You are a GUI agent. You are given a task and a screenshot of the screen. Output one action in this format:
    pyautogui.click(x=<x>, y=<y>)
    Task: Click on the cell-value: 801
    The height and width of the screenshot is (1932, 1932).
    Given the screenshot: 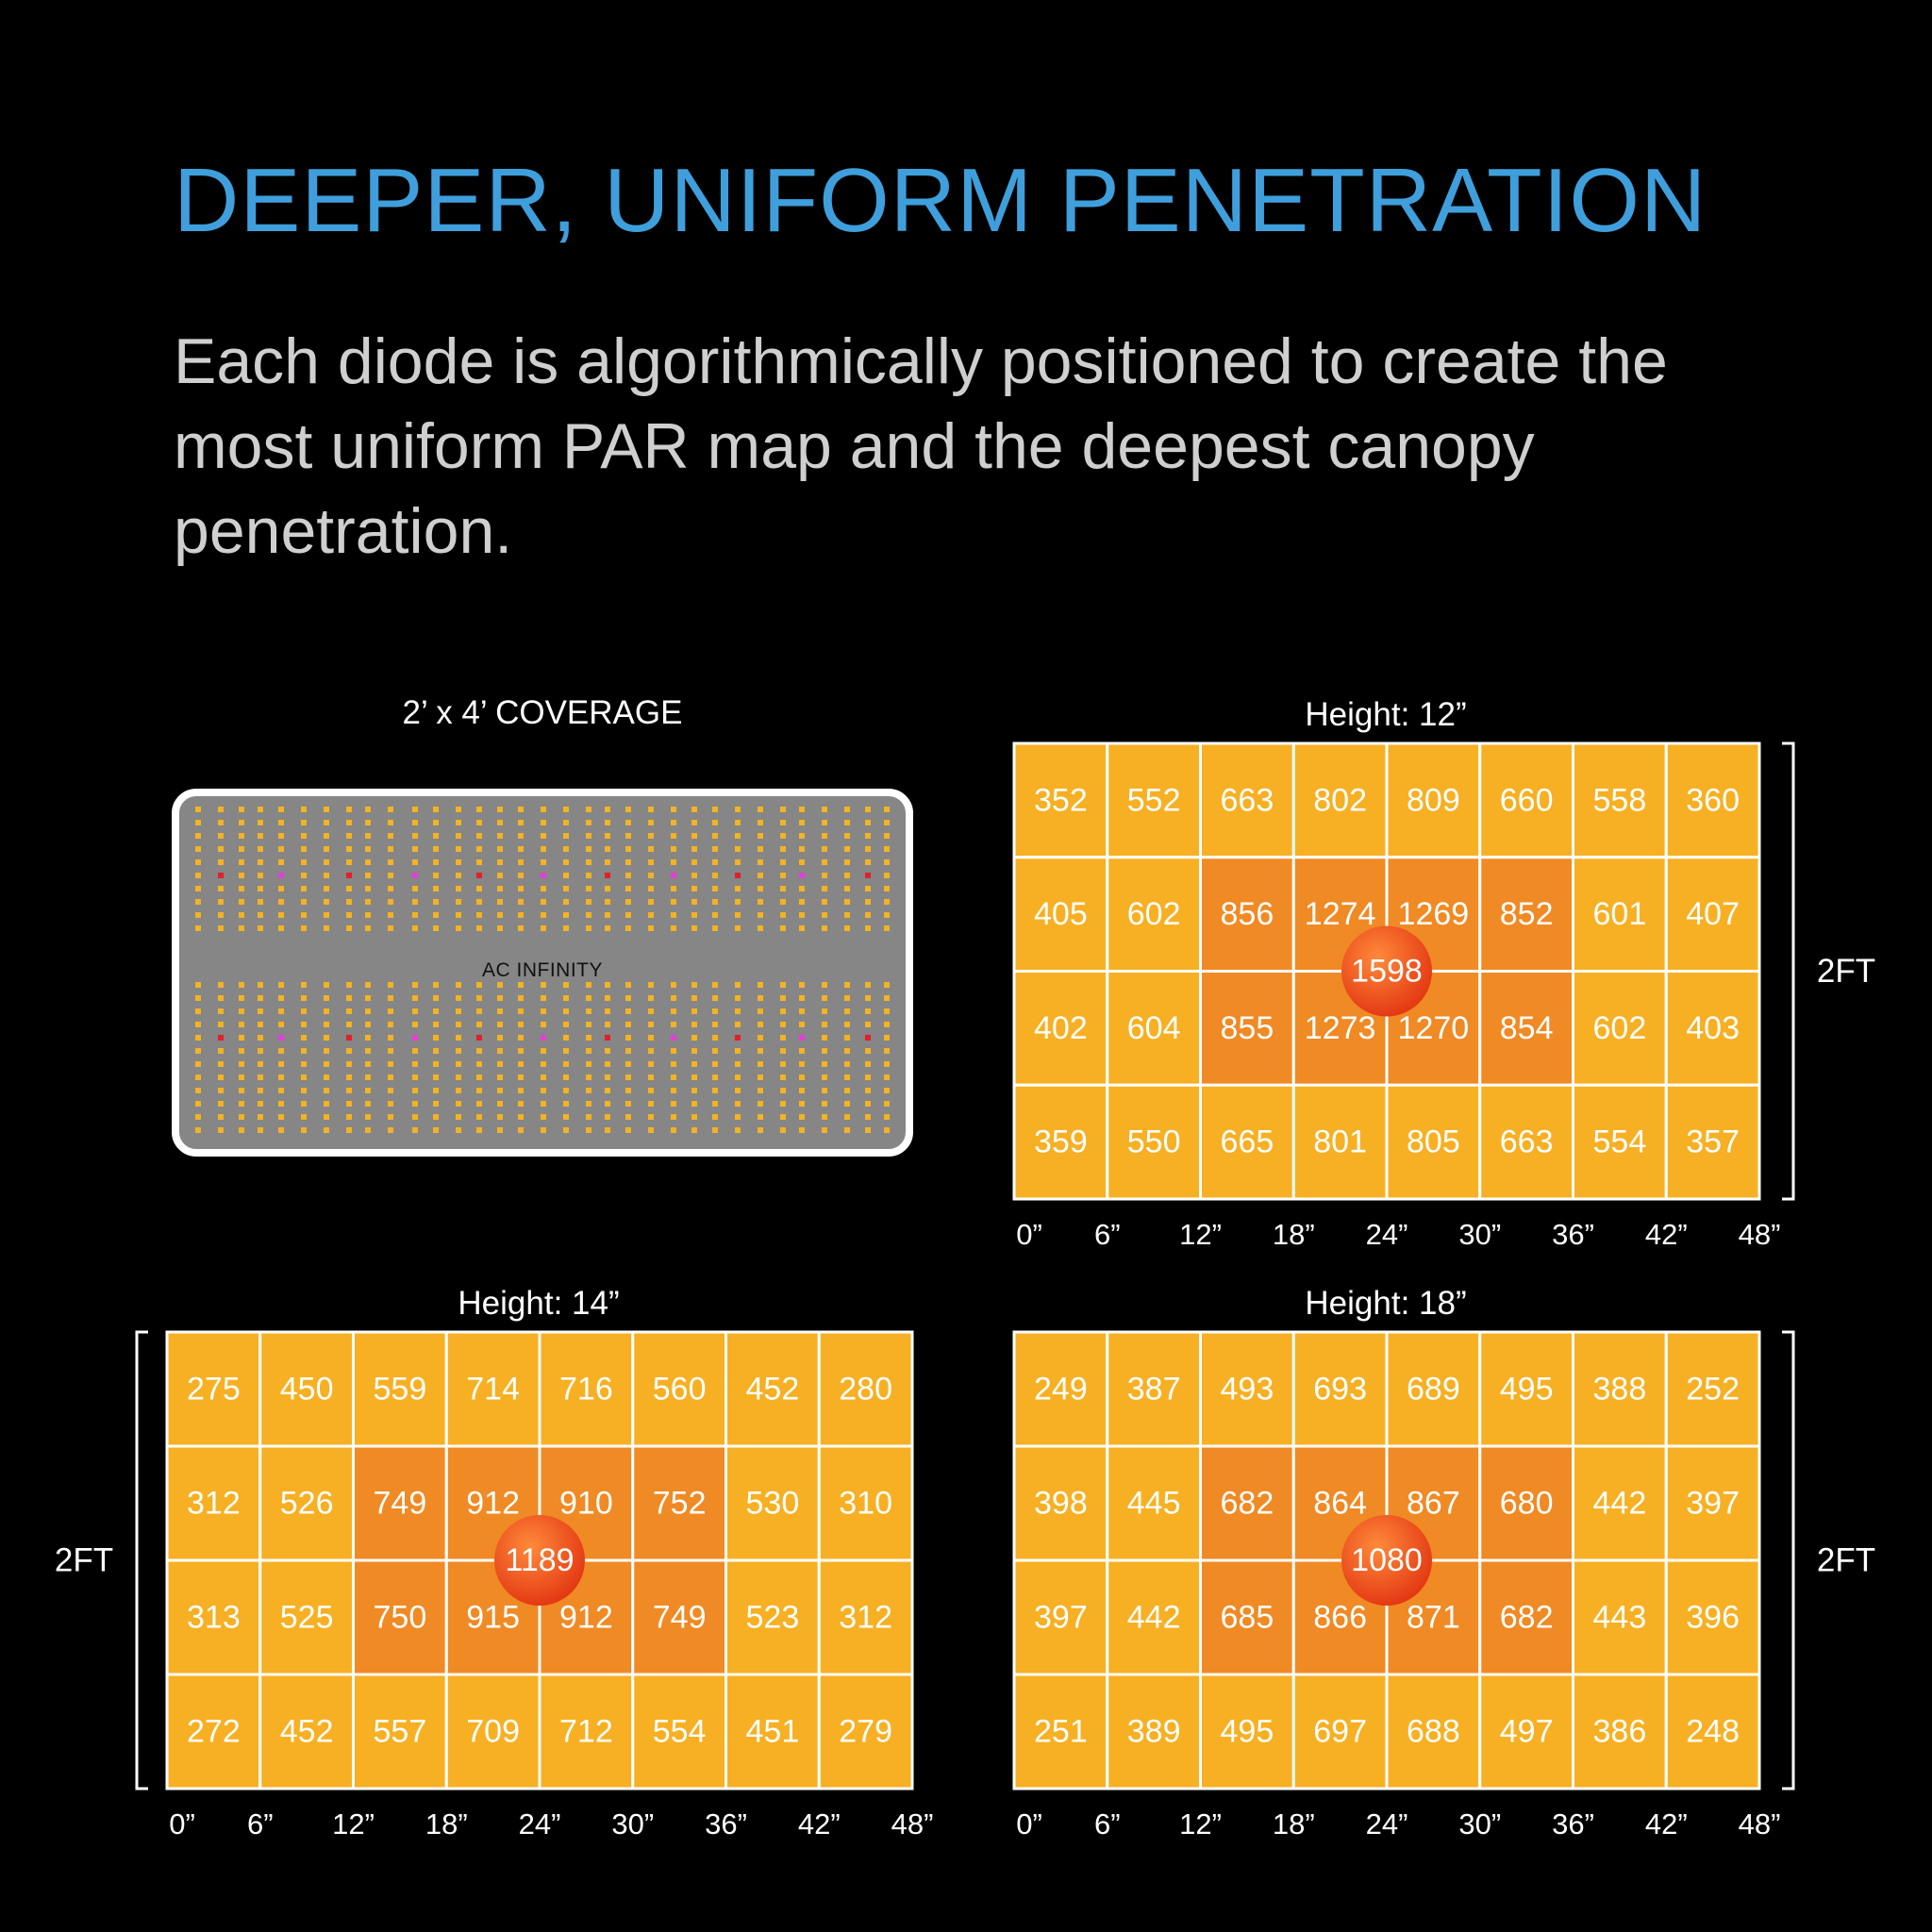 What is the action you would take?
    pyautogui.click(x=1340, y=1142)
    